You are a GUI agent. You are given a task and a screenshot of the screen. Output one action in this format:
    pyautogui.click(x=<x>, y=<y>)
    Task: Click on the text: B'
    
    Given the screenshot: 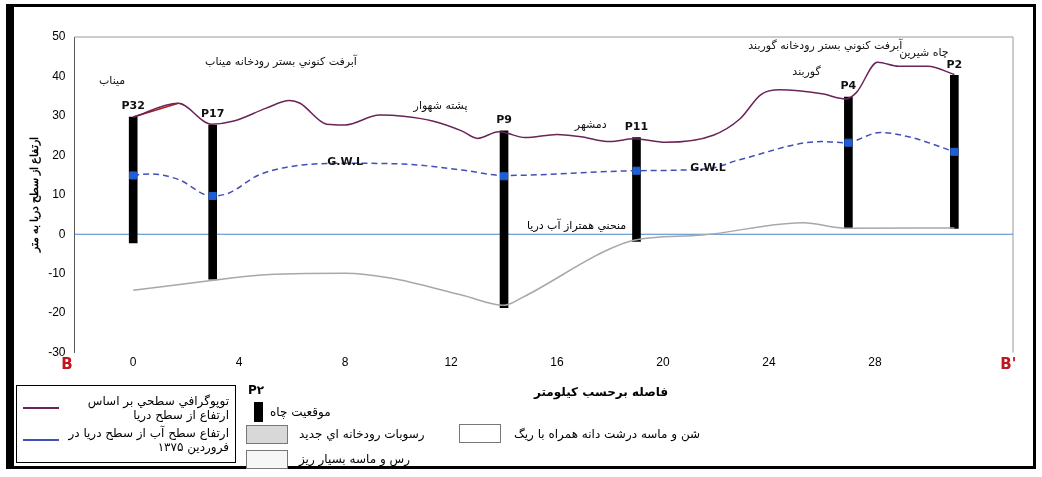 What is the action you would take?
    pyautogui.click(x=1008, y=364)
    